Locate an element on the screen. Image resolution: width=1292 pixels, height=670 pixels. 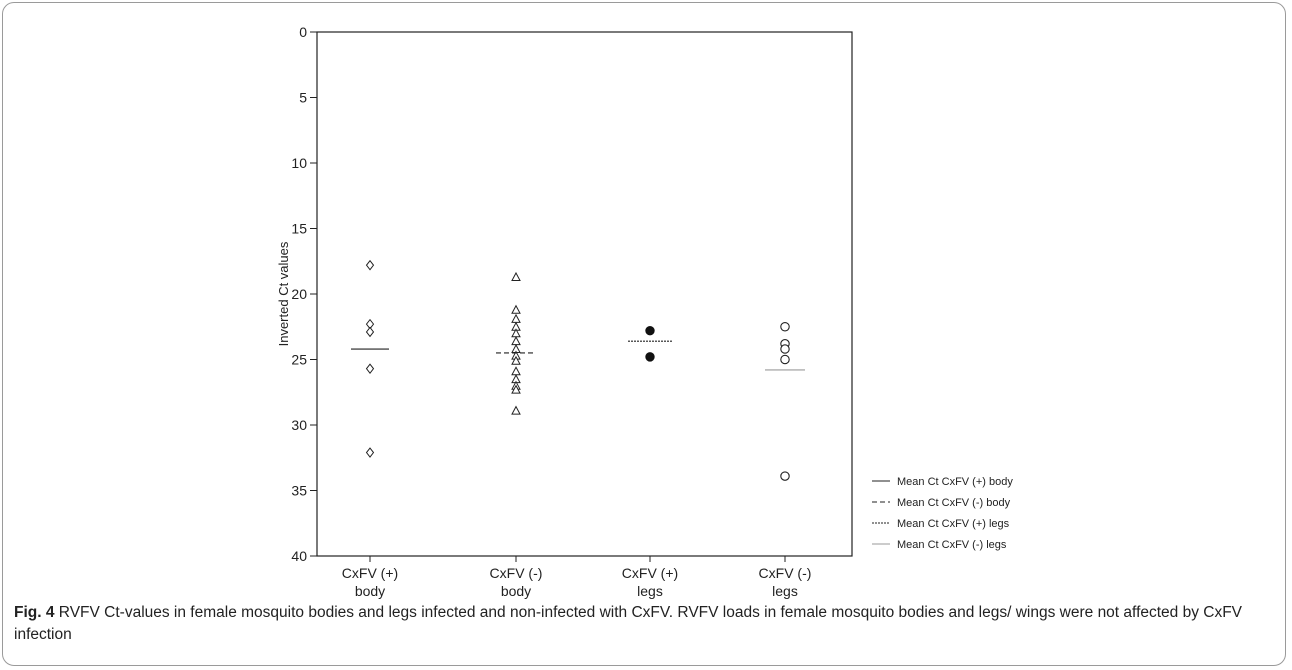
y-tick-label: 25 is located at coordinates (299, 360).